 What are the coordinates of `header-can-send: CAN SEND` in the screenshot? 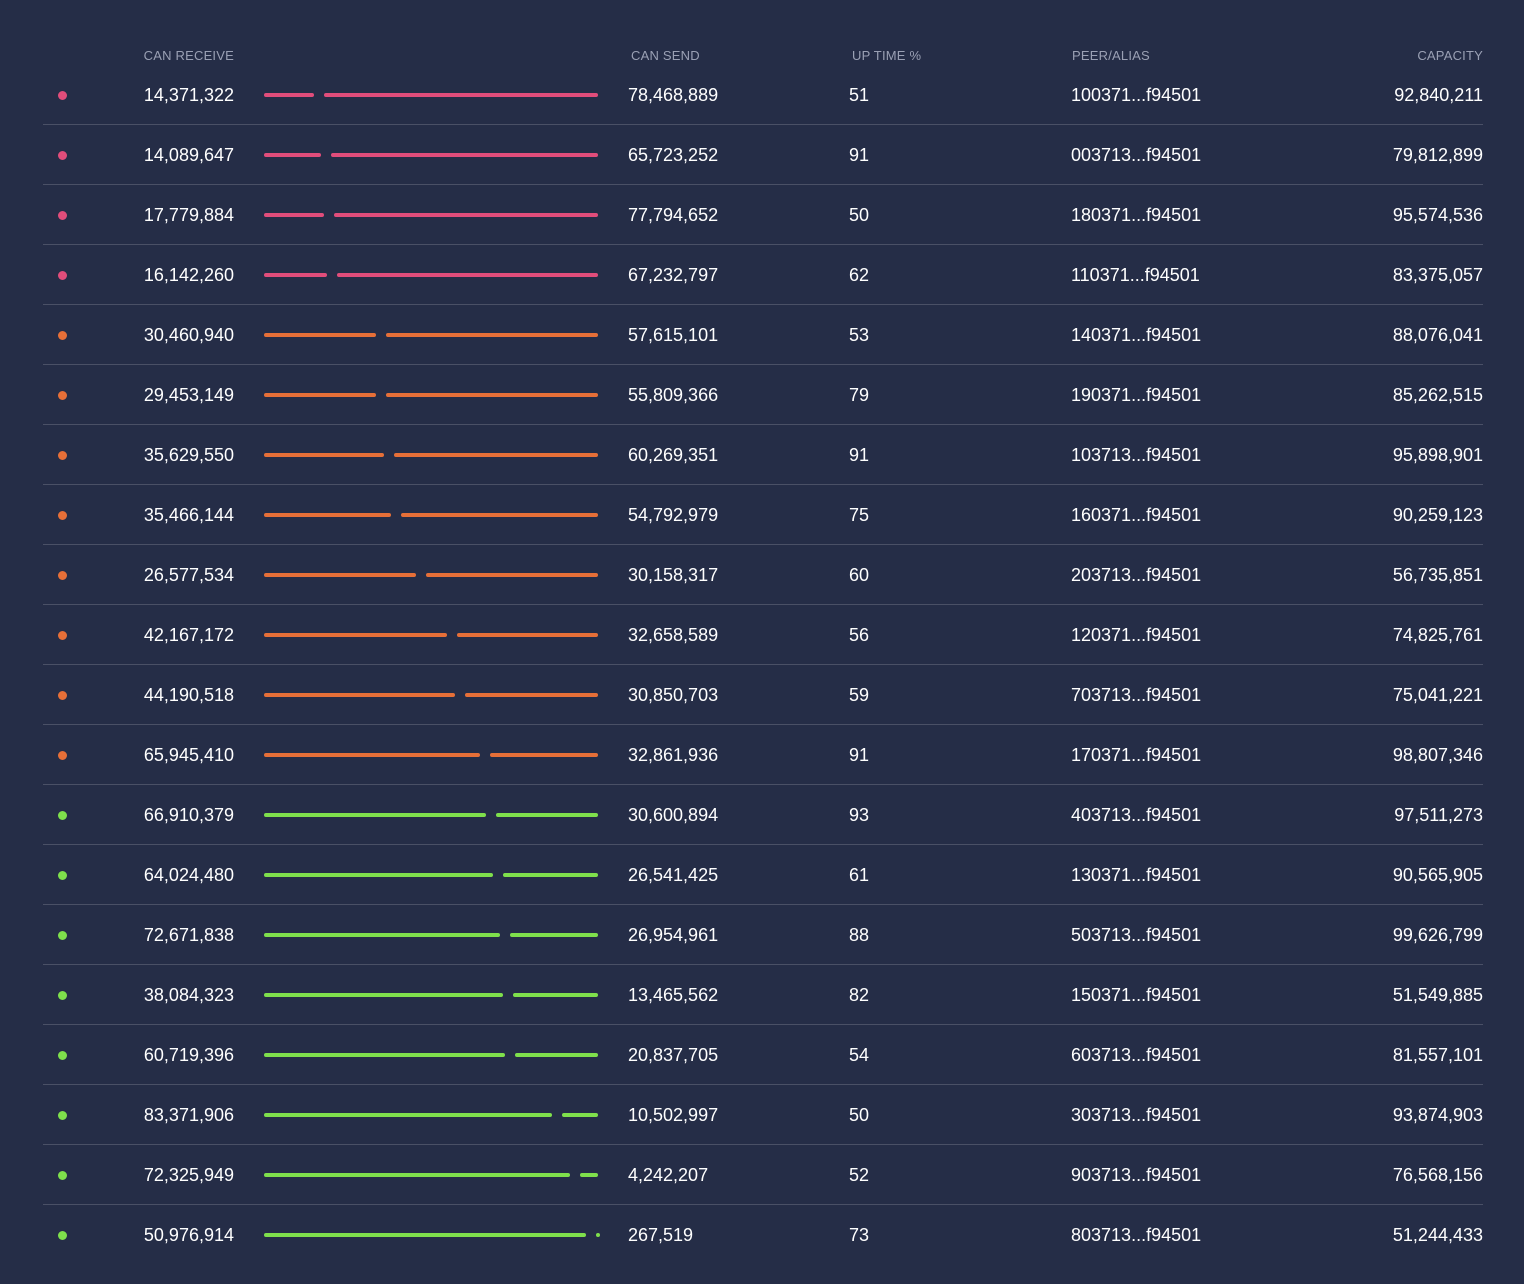 It's located at (665, 55).